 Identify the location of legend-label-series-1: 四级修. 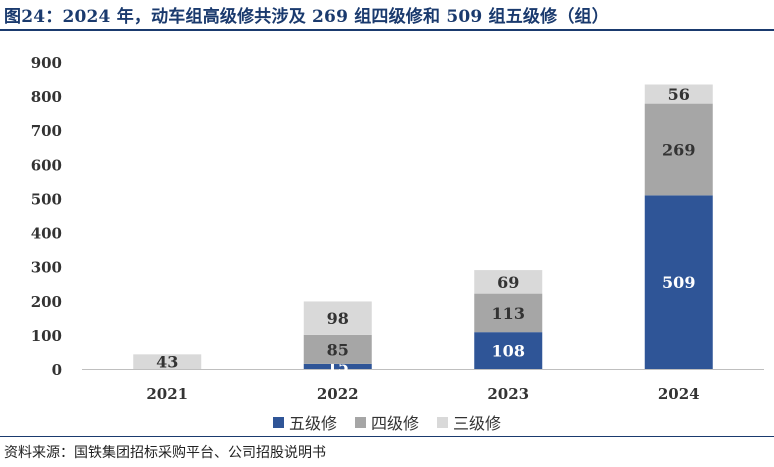
(394, 423).